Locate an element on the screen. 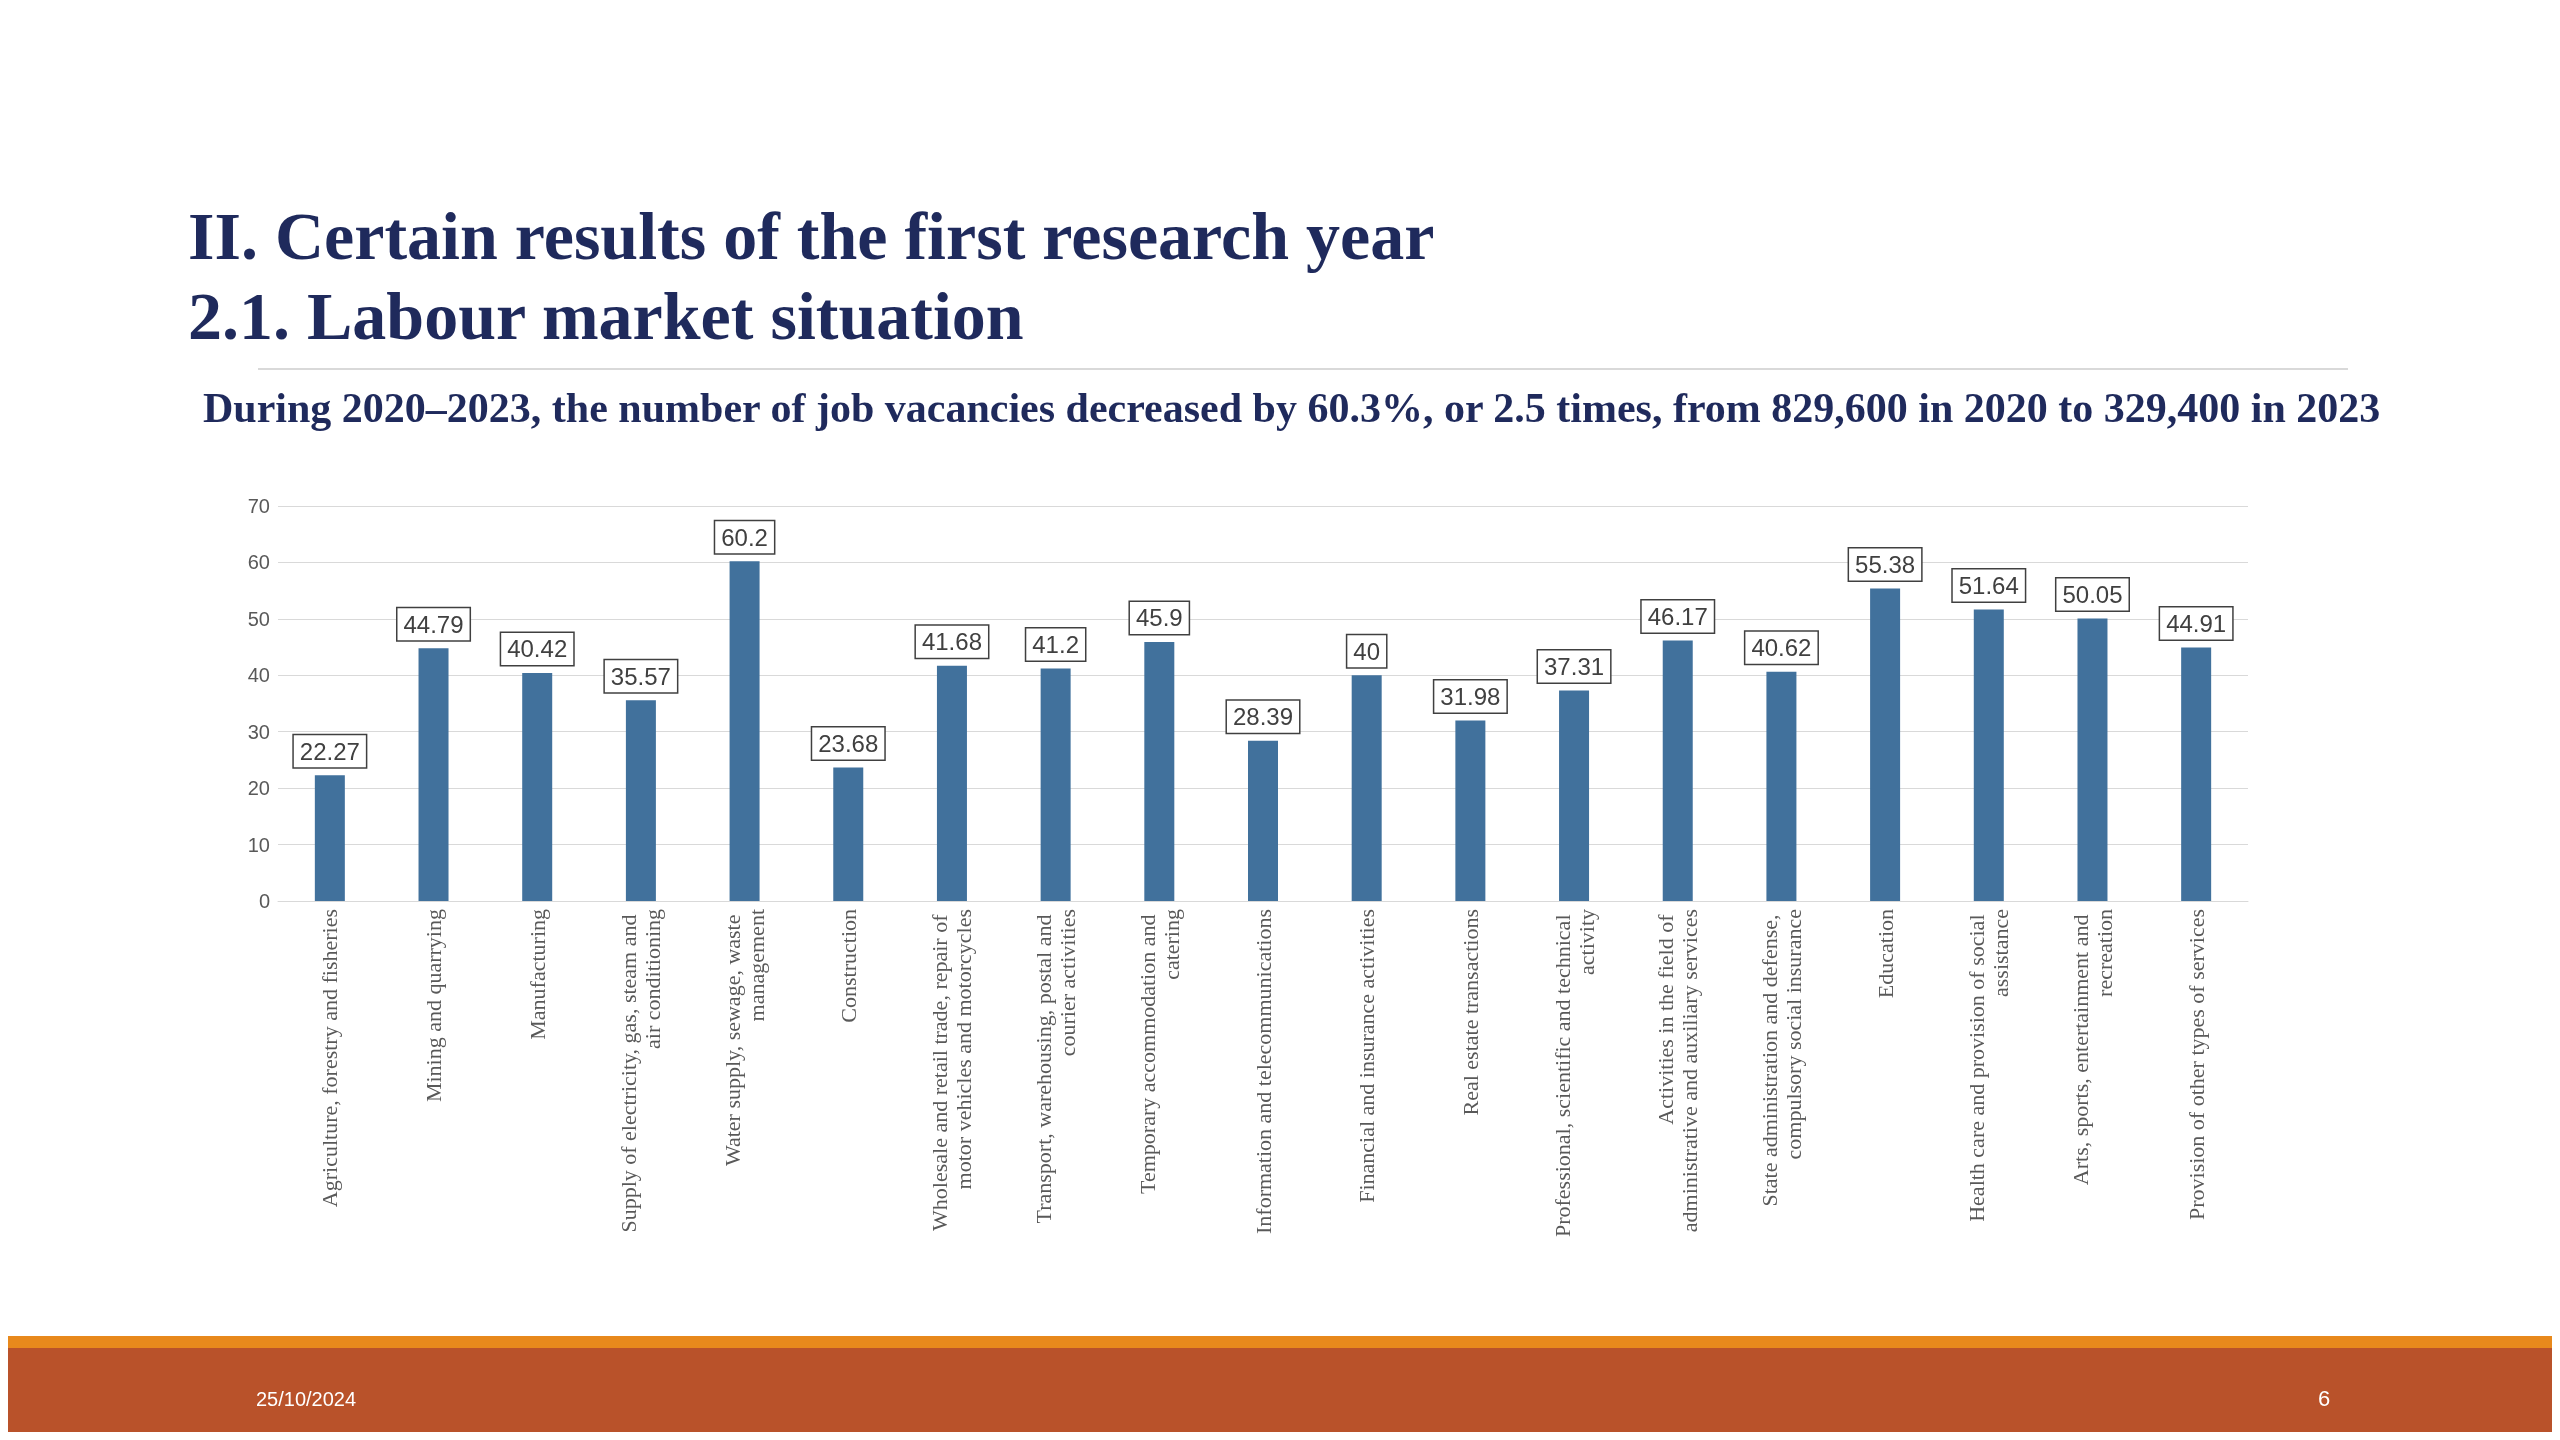  data-label: 22.27 is located at coordinates (329, 751).